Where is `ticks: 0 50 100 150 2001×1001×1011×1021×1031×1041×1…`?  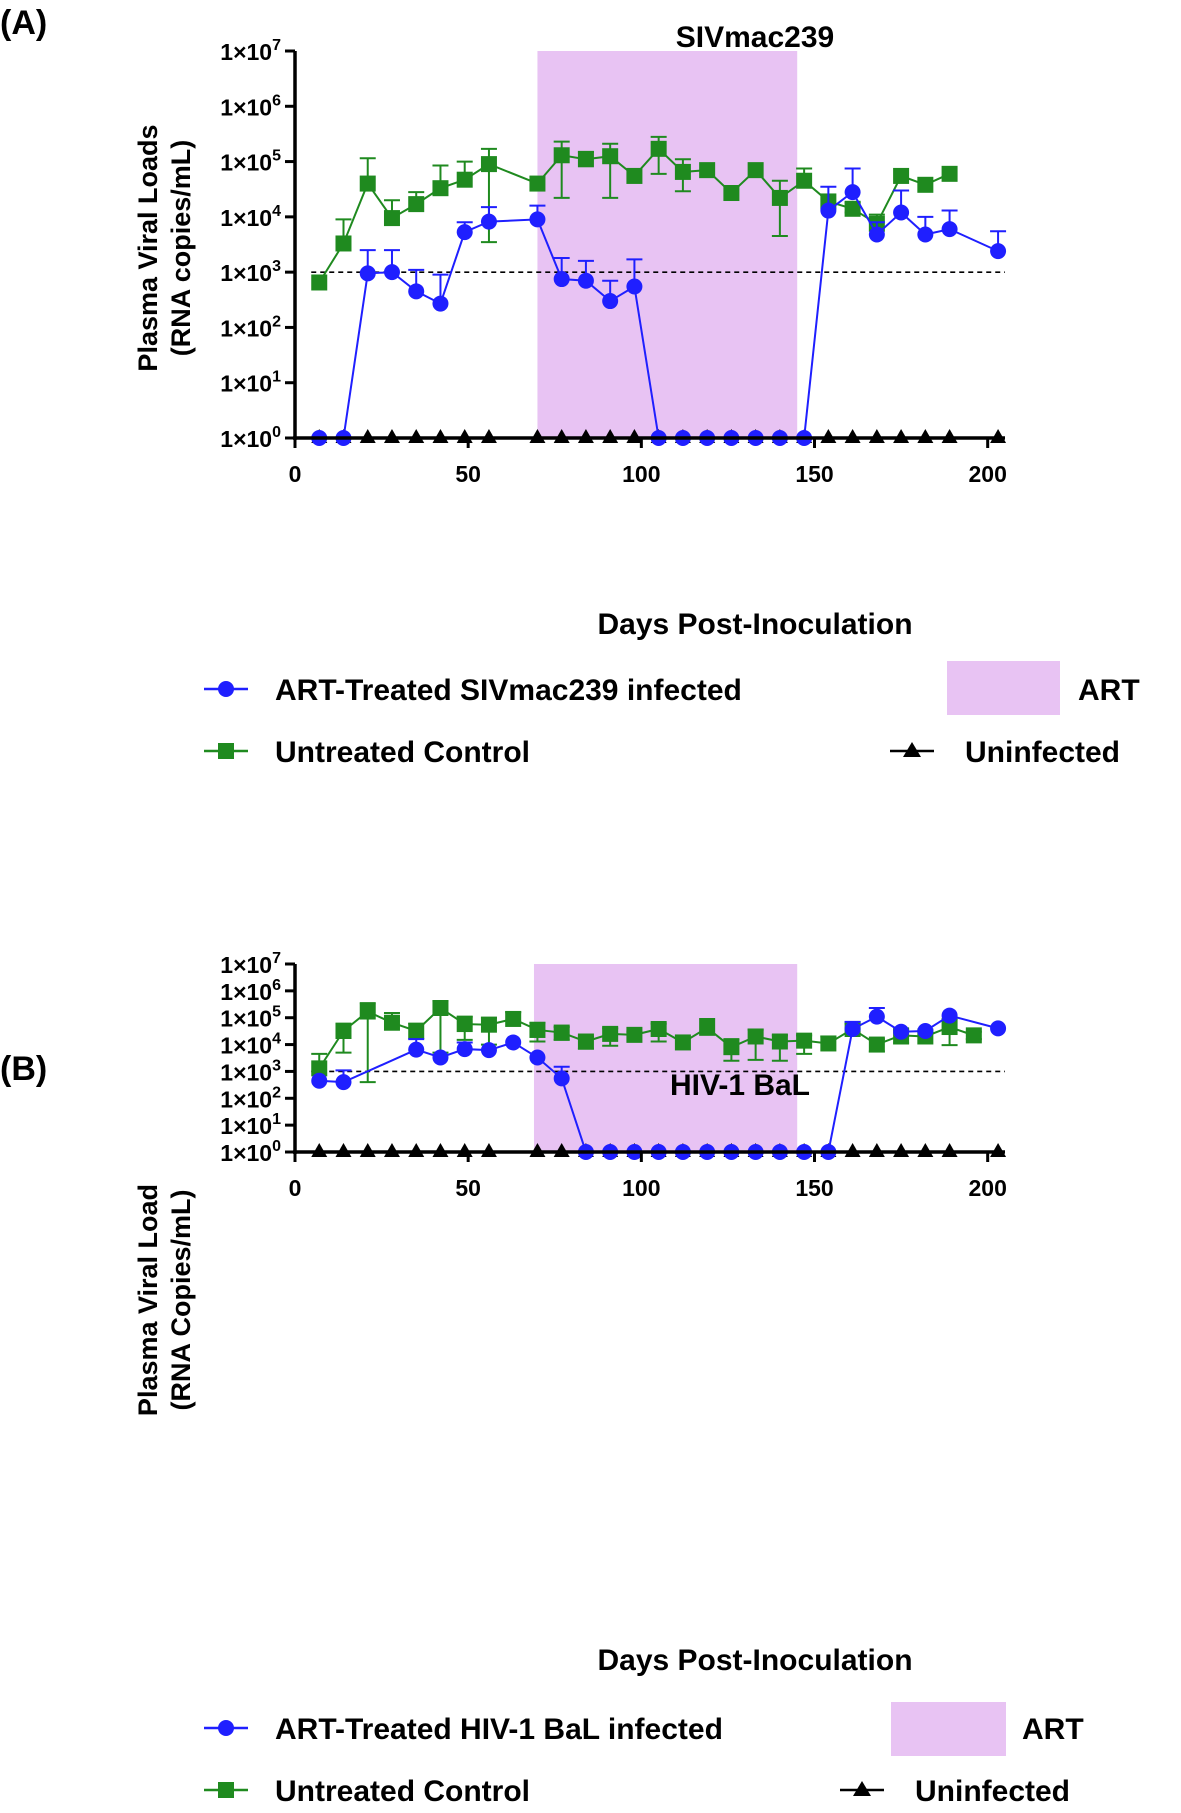
ticks: 0 50 100 150 2001×1001×1011×1021×1031×1041×1… is located at coordinates (613, 1075).